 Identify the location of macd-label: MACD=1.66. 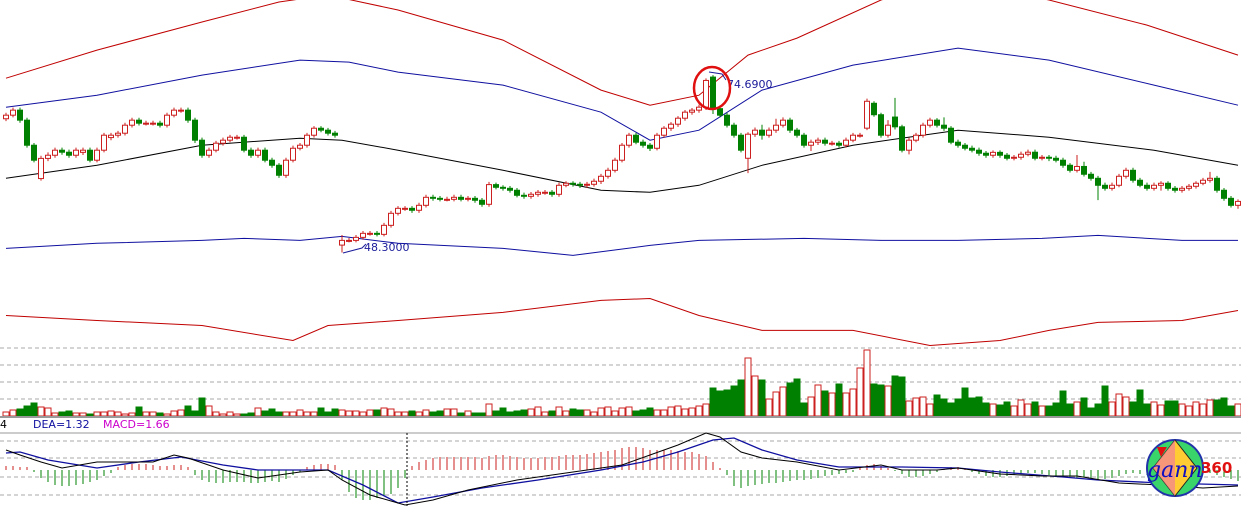
(136, 424).